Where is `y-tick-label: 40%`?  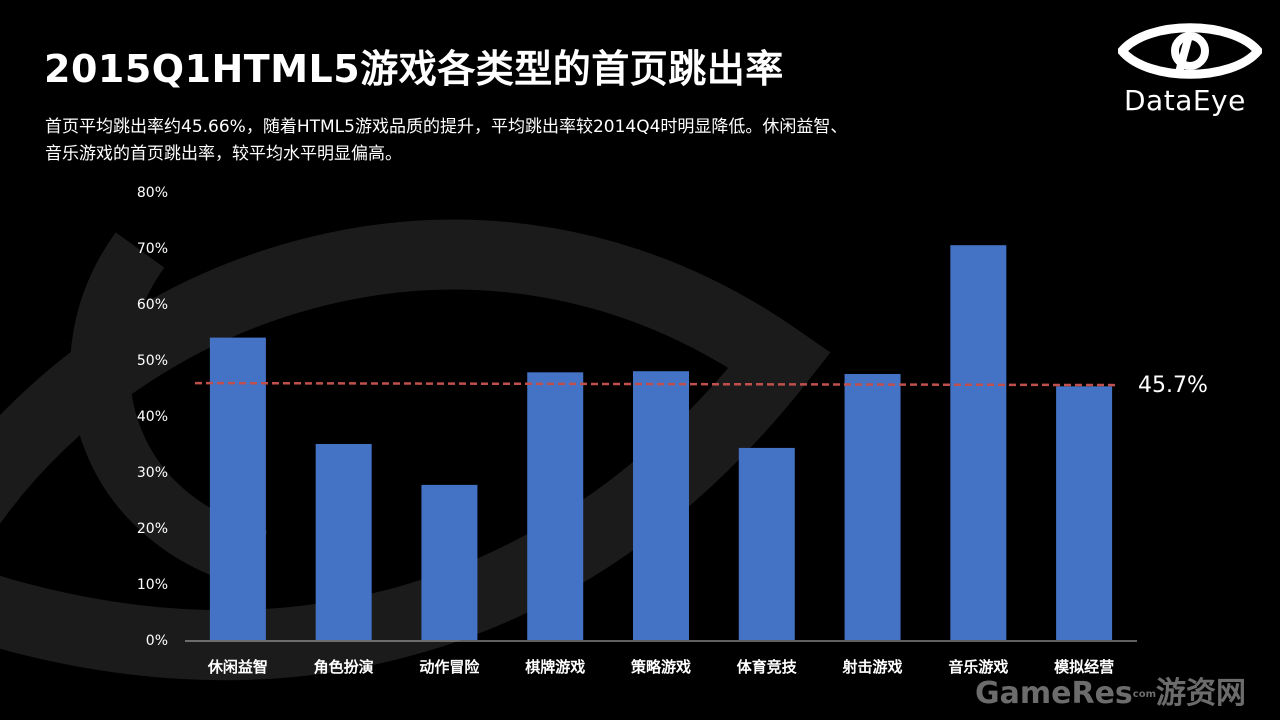 y-tick-label: 40% is located at coordinates (152, 417).